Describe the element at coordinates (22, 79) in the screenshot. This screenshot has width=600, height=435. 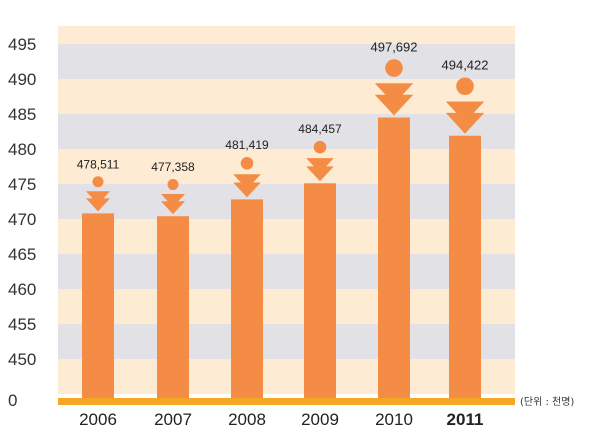
I see `y-tick-label: 490` at that location.